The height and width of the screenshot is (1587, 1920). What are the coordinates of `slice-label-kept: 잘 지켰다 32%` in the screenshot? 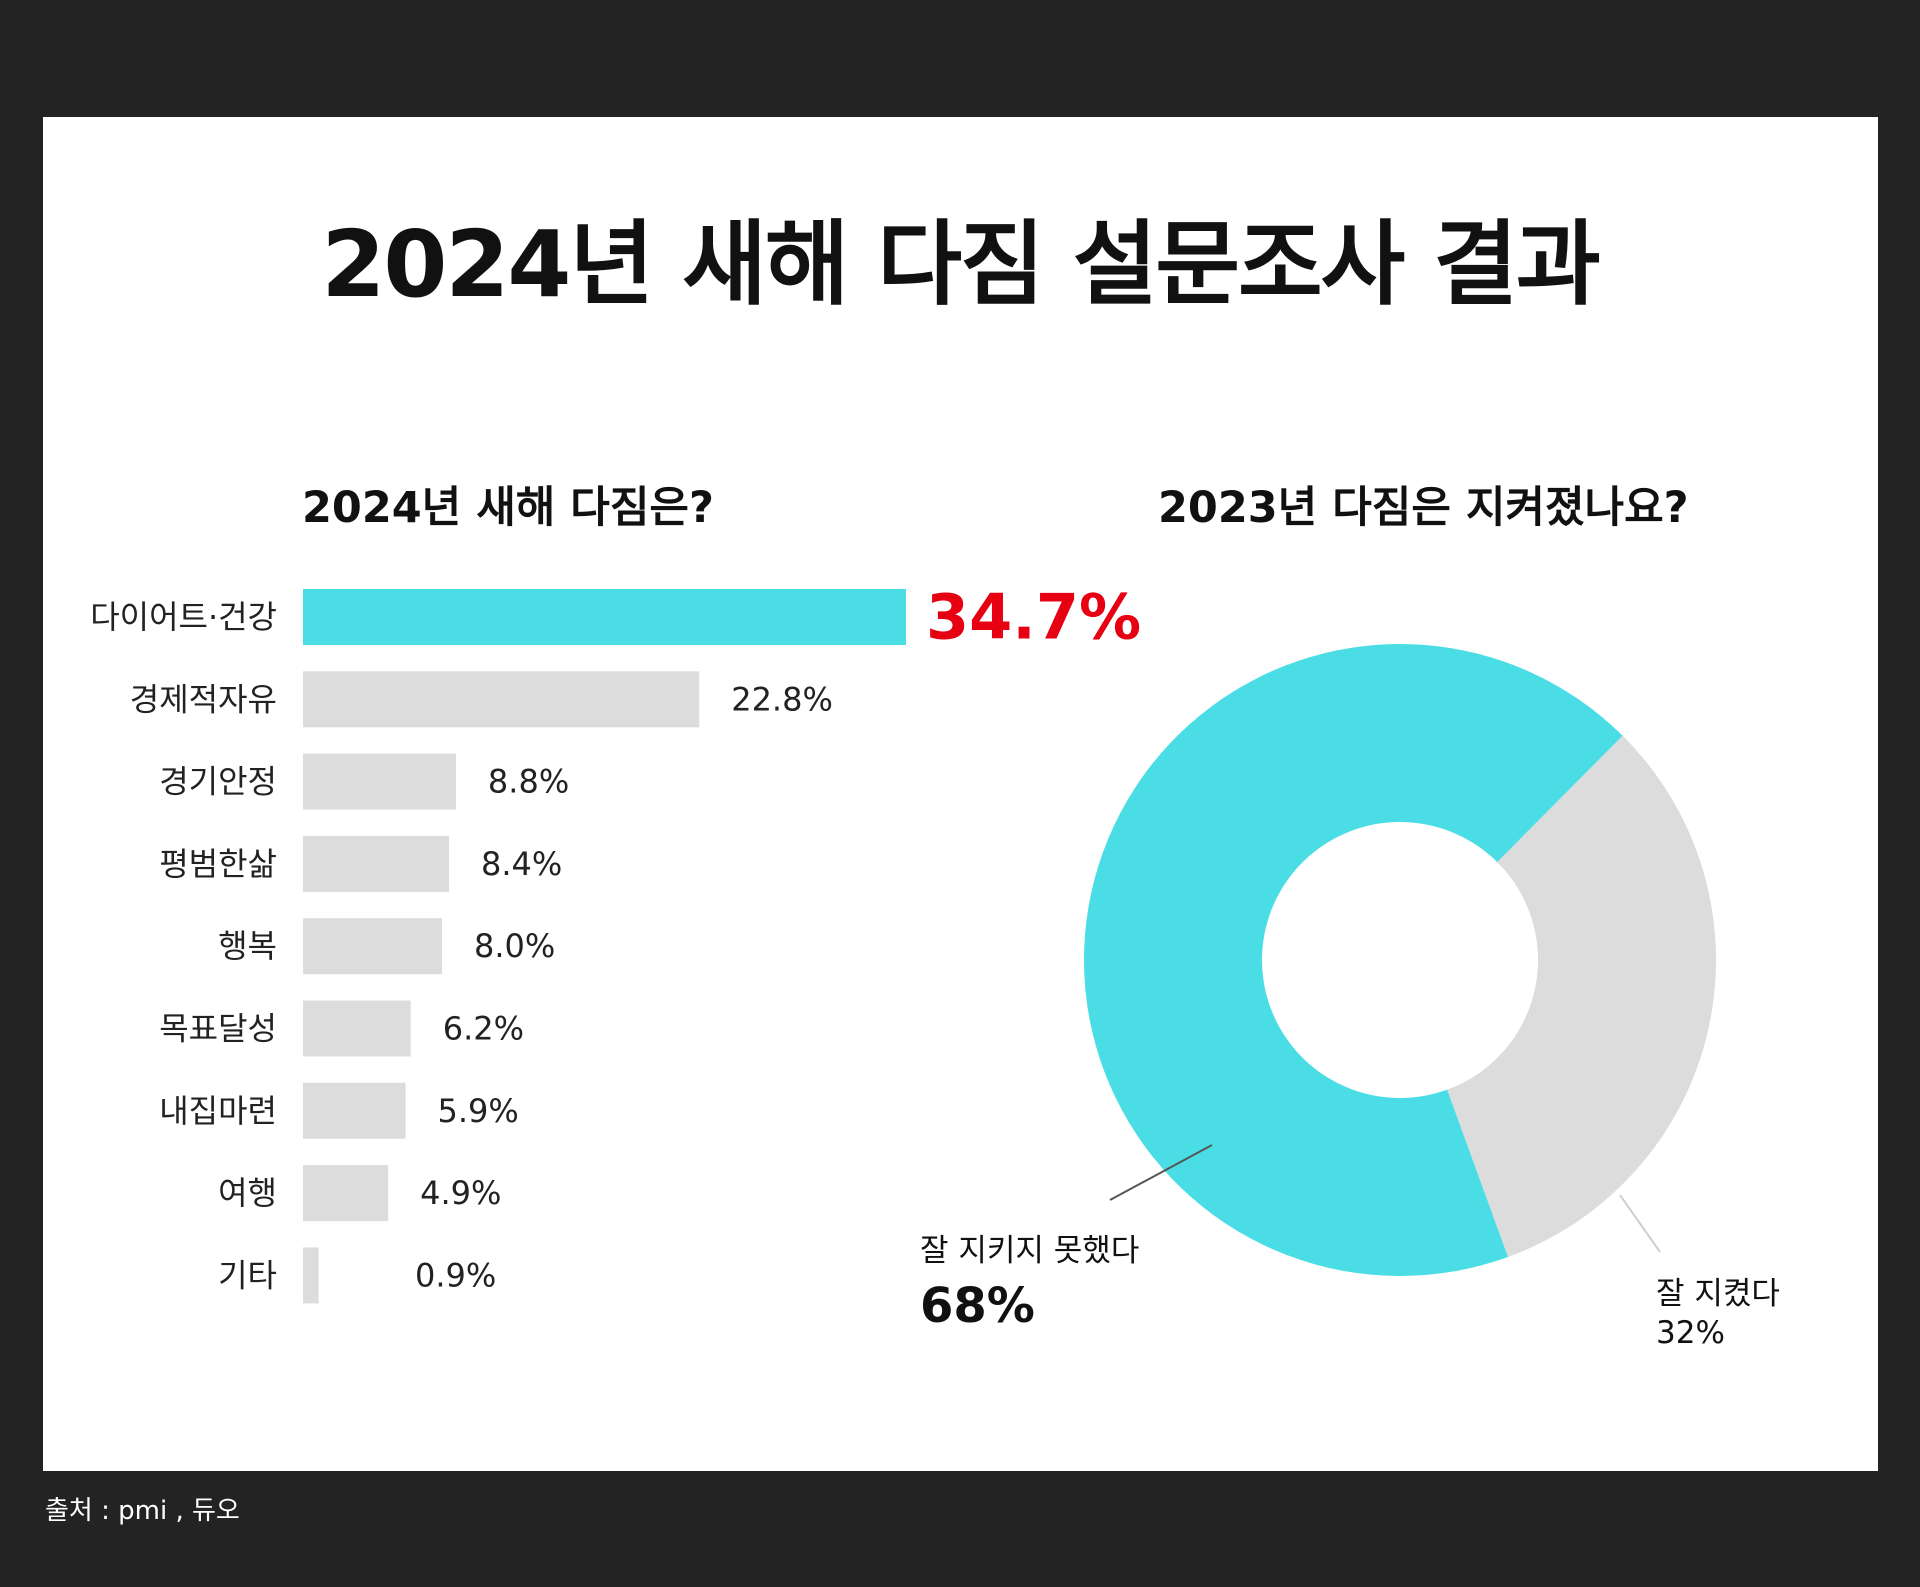 It's located at (1718, 1309).